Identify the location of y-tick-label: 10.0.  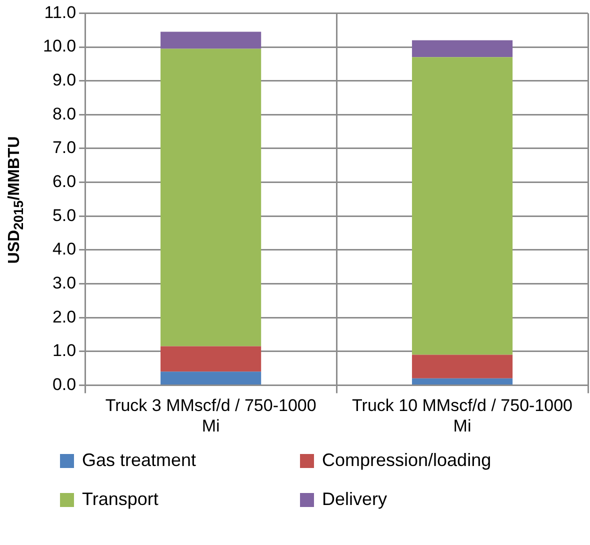
(59, 46).